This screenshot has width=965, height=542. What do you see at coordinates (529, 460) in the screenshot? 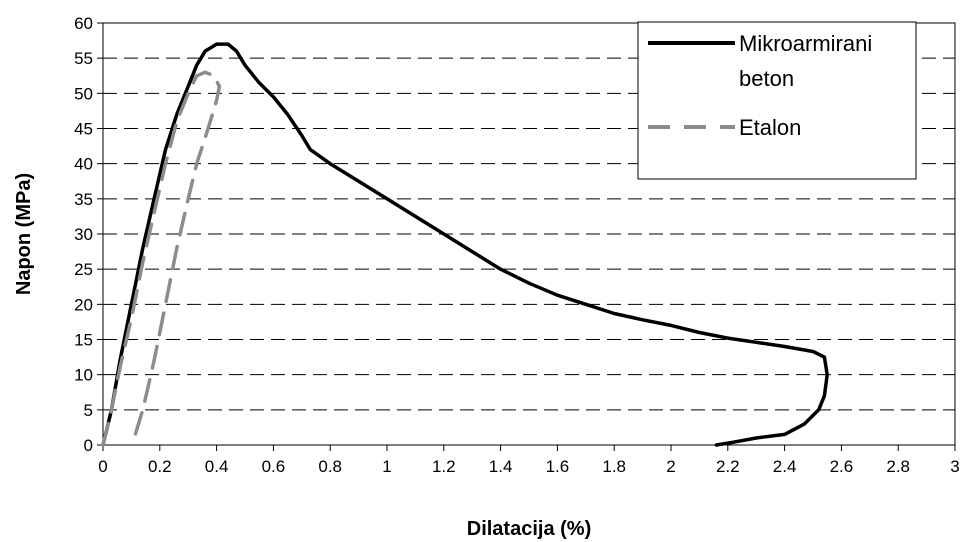
I see `x-axis-ticks: 0 0.2 0.4 0.6 0.8 1 1.2 1.4 1.6 1.8 2 2.2 2.4 2.6 2.8 3` at bounding box center [529, 460].